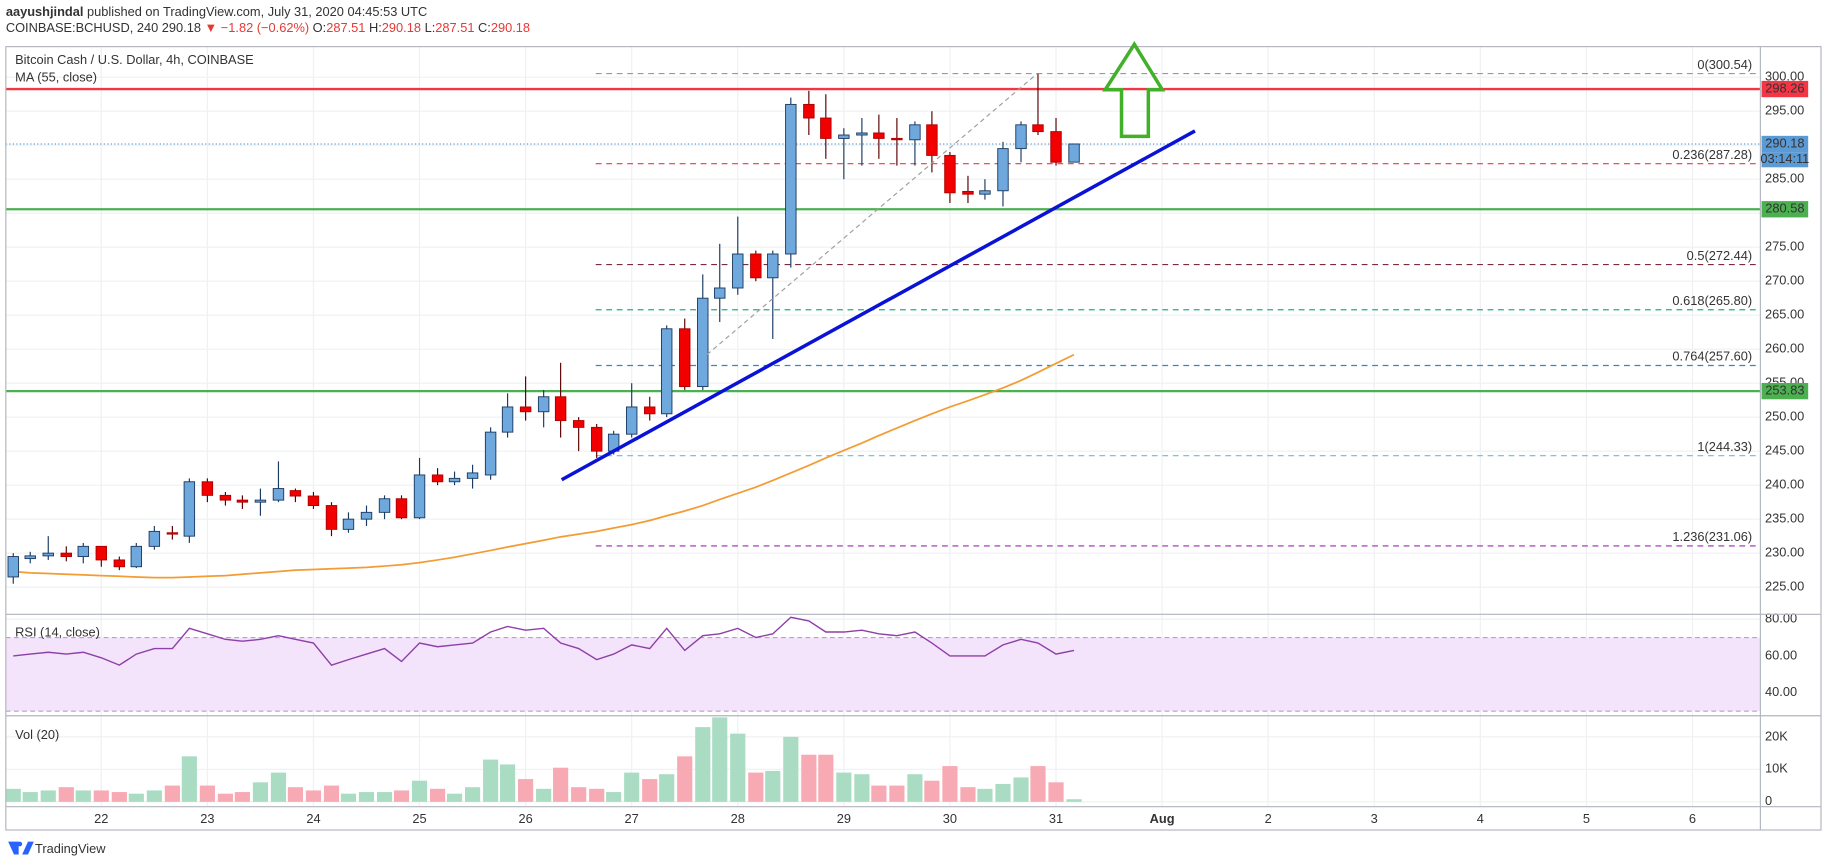 The image size is (1828, 868). What do you see at coordinates (1776, 768) in the screenshot?
I see `y-tick-label: 10K` at bounding box center [1776, 768].